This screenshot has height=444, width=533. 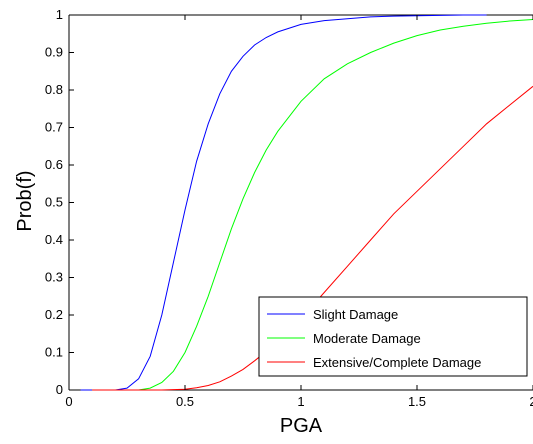 What do you see at coordinates (54, 277) in the screenshot?
I see `y-tick-label: 0.3` at bounding box center [54, 277].